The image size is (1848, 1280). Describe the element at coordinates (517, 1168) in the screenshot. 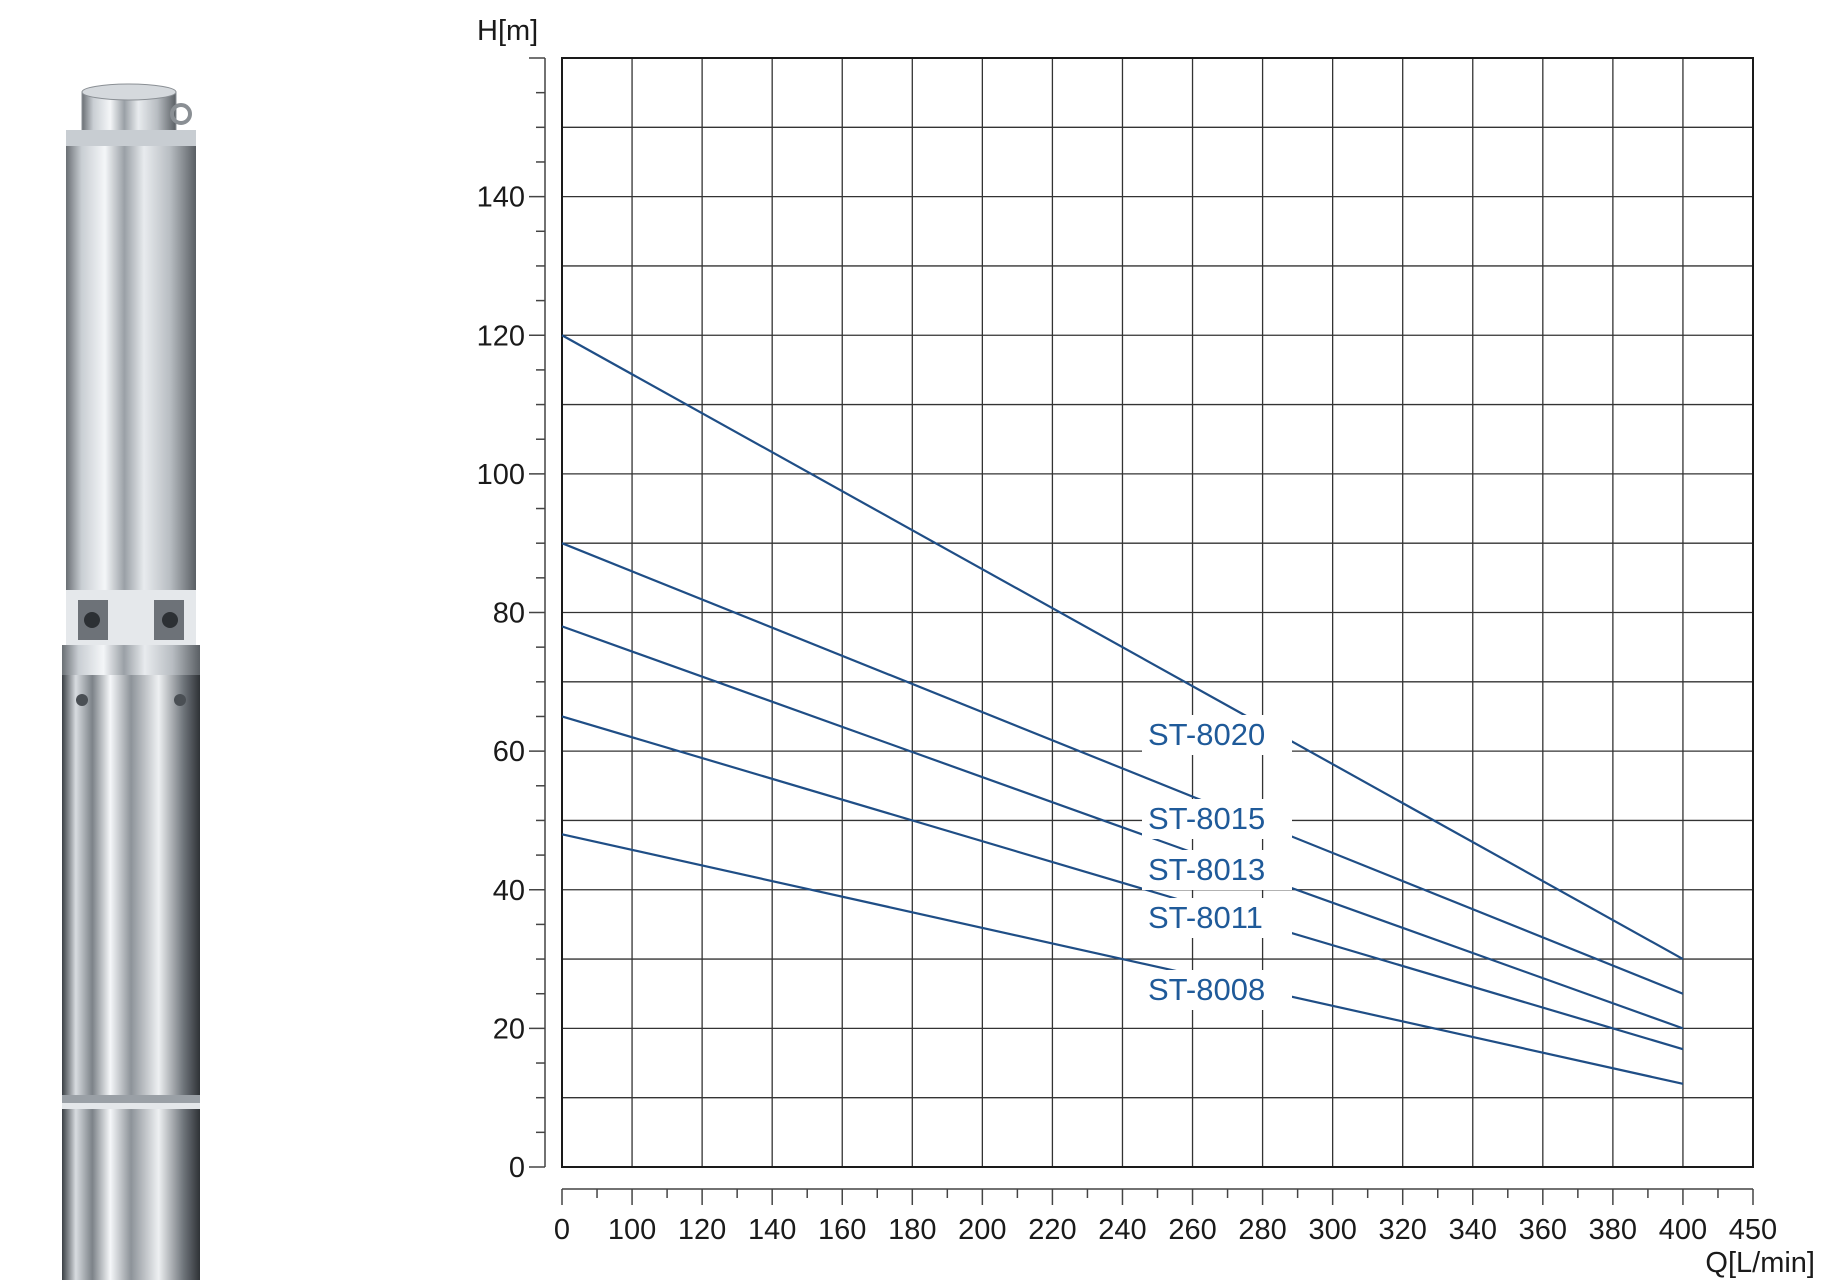

I see `y-tick-label: 0` at that location.